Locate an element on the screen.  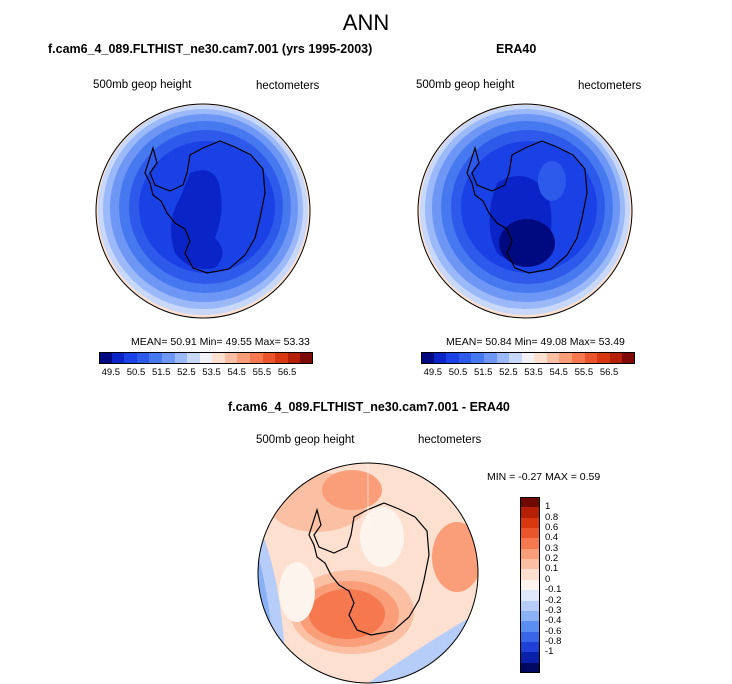
panel3-colorbar-tick-label: 0.6 is located at coordinates (552, 528).